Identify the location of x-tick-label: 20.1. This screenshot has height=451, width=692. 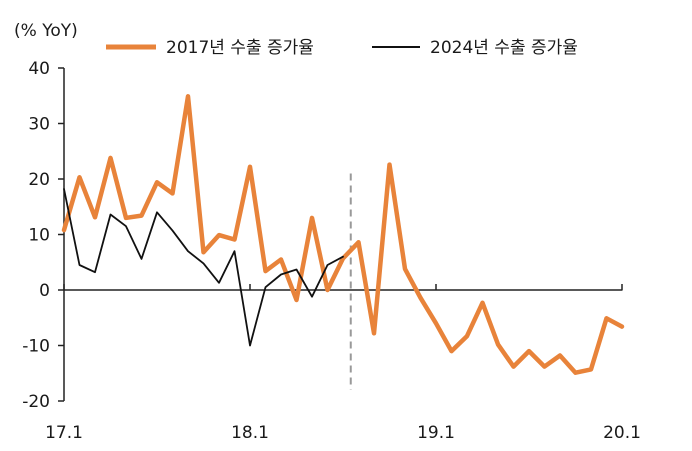
(622, 433).